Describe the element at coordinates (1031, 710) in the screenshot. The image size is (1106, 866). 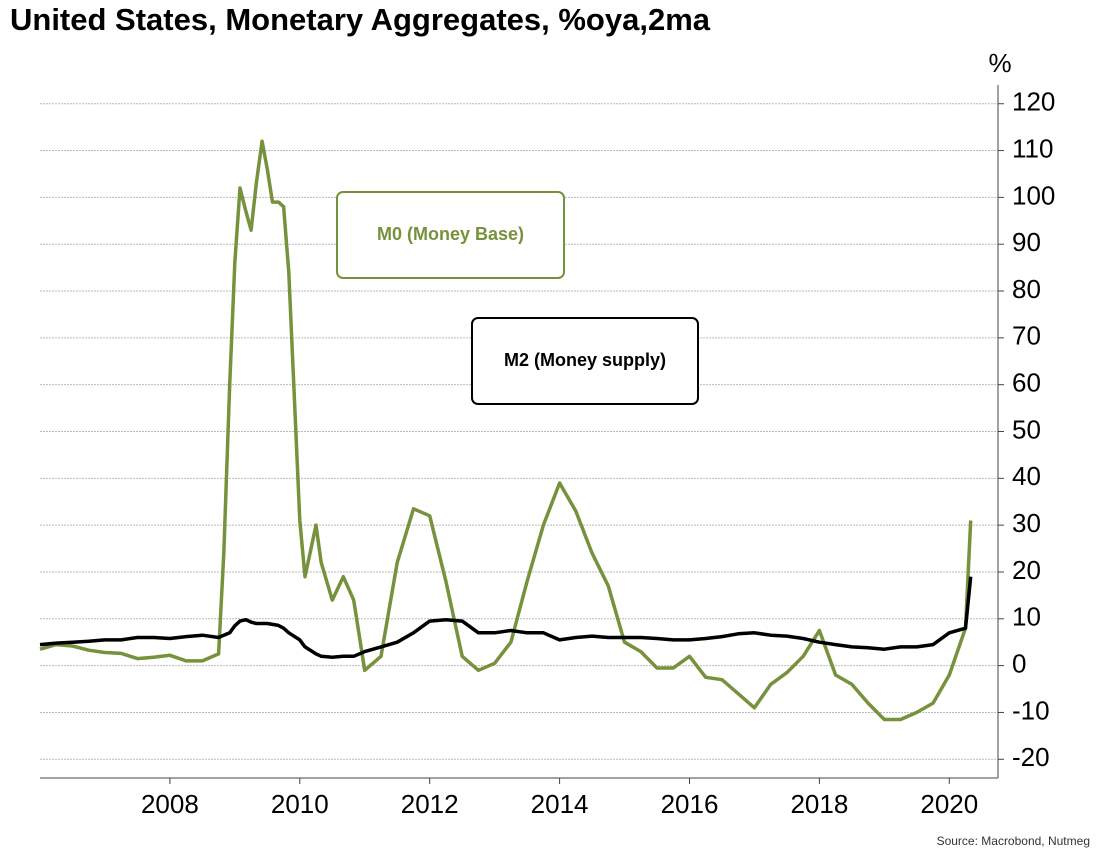
I see `y-tick-label: -10` at that location.